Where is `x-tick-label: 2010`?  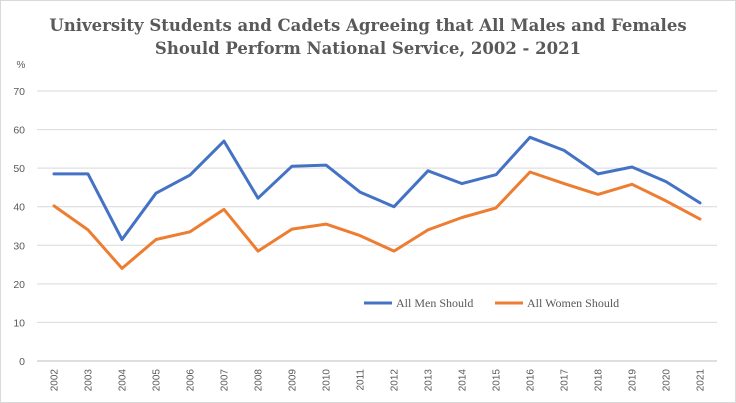
x-tick-label: 2010 is located at coordinates (327, 380).